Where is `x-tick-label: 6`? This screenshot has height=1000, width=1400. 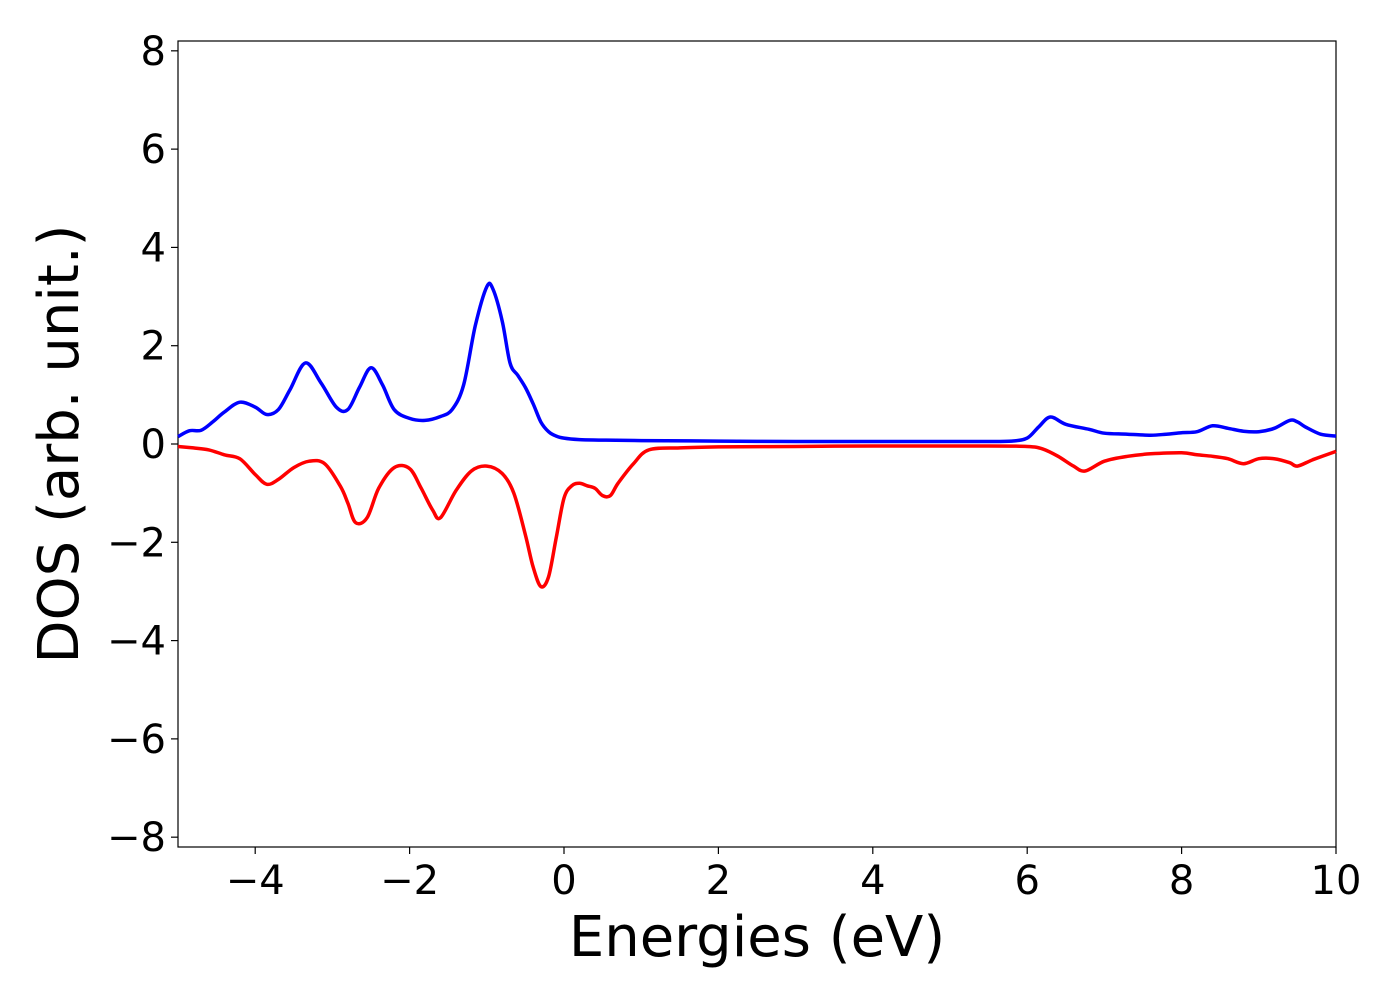 x-tick-label: 6 is located at coordinates (1026, 881).